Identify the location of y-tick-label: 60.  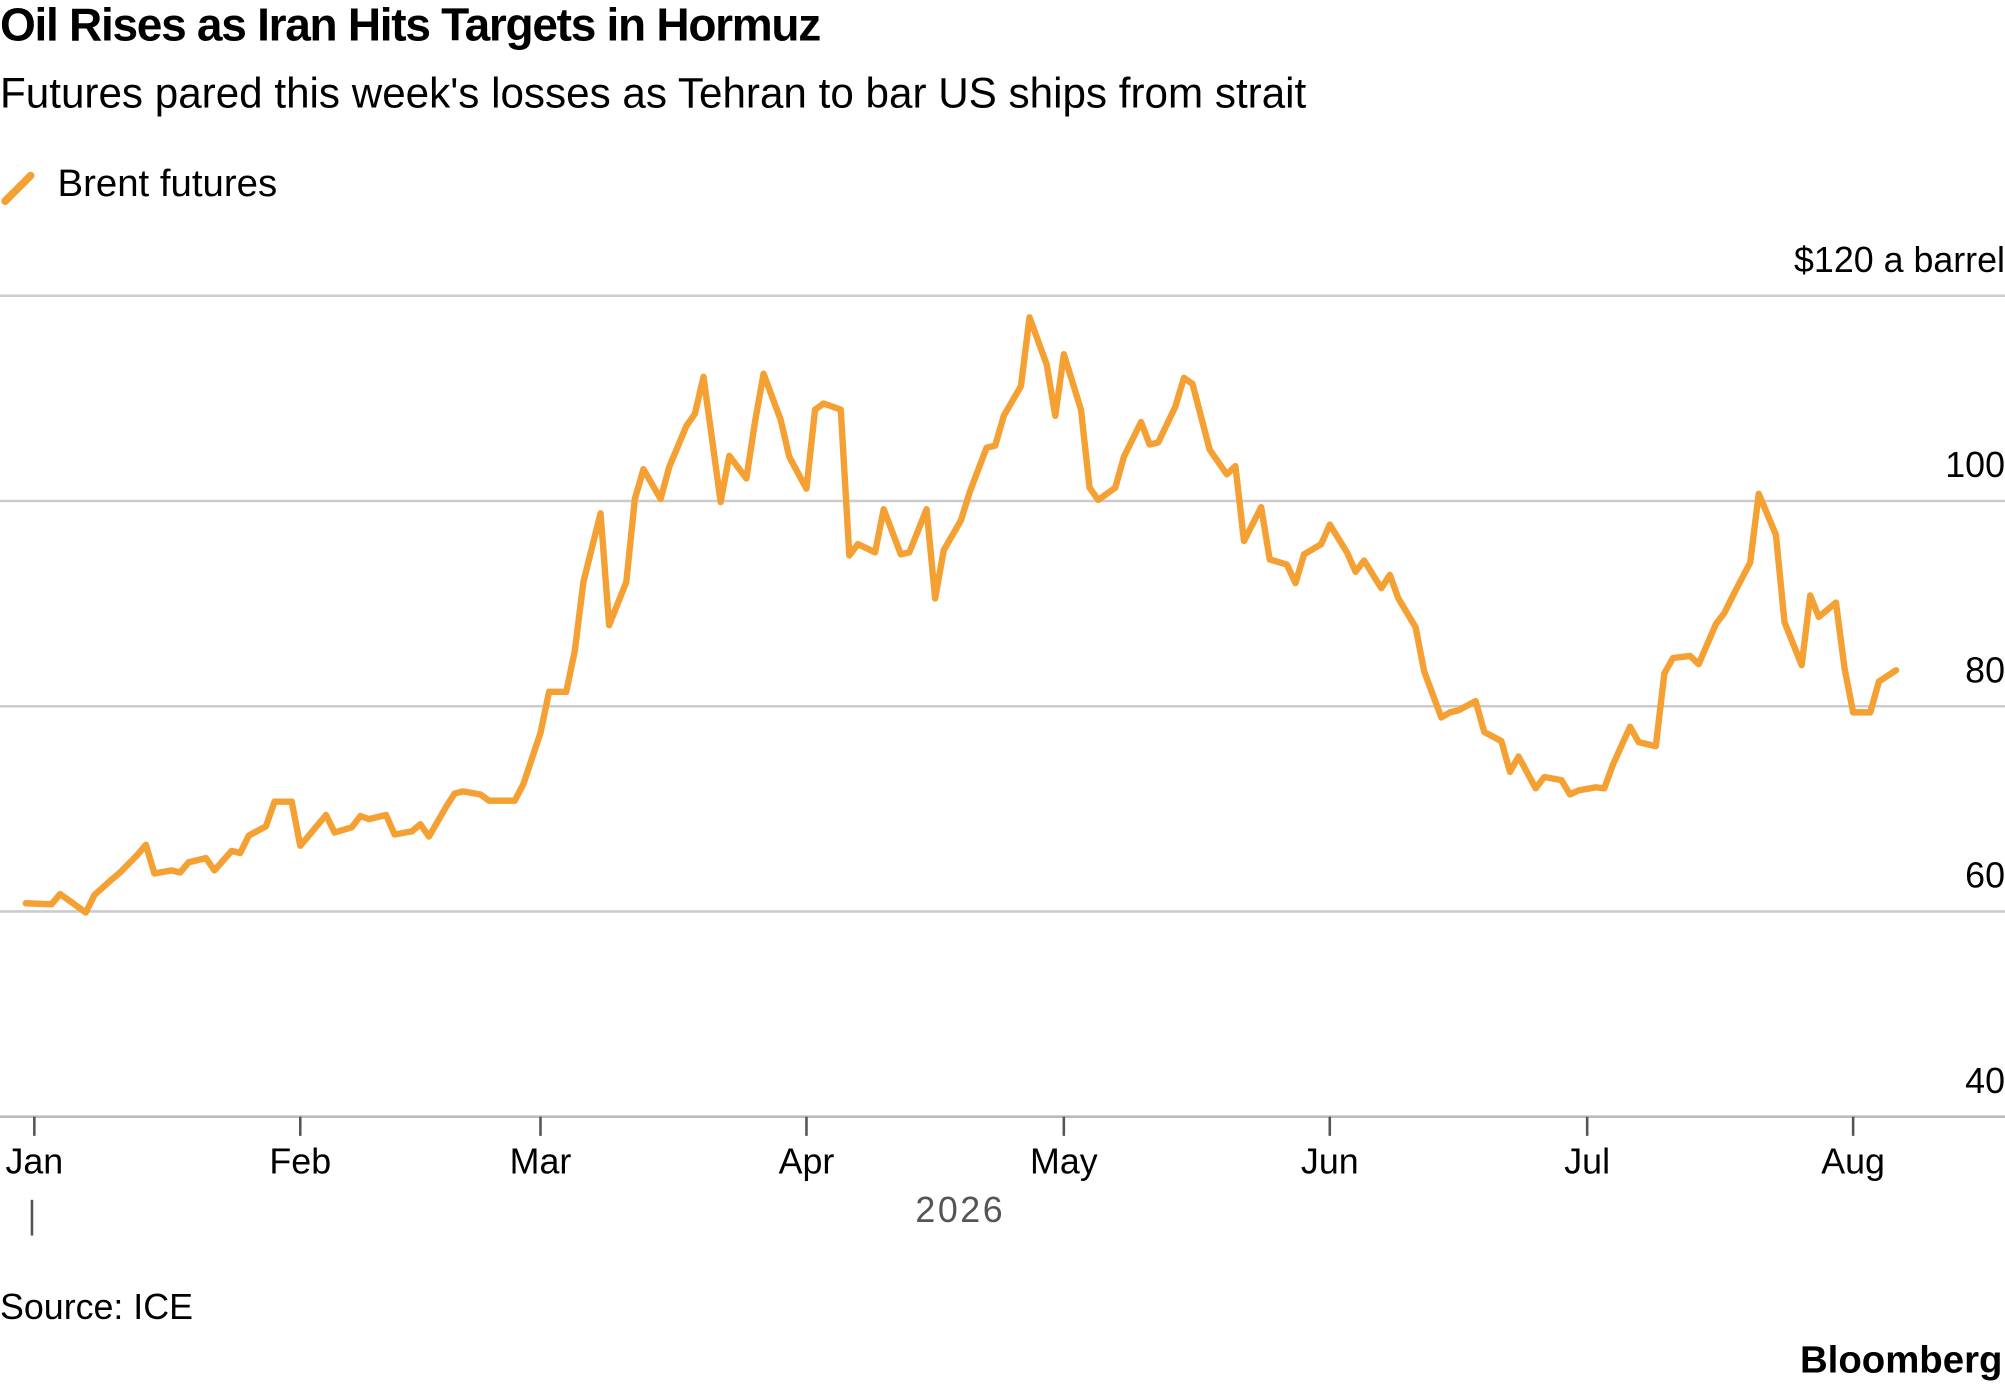
(1985, 876).